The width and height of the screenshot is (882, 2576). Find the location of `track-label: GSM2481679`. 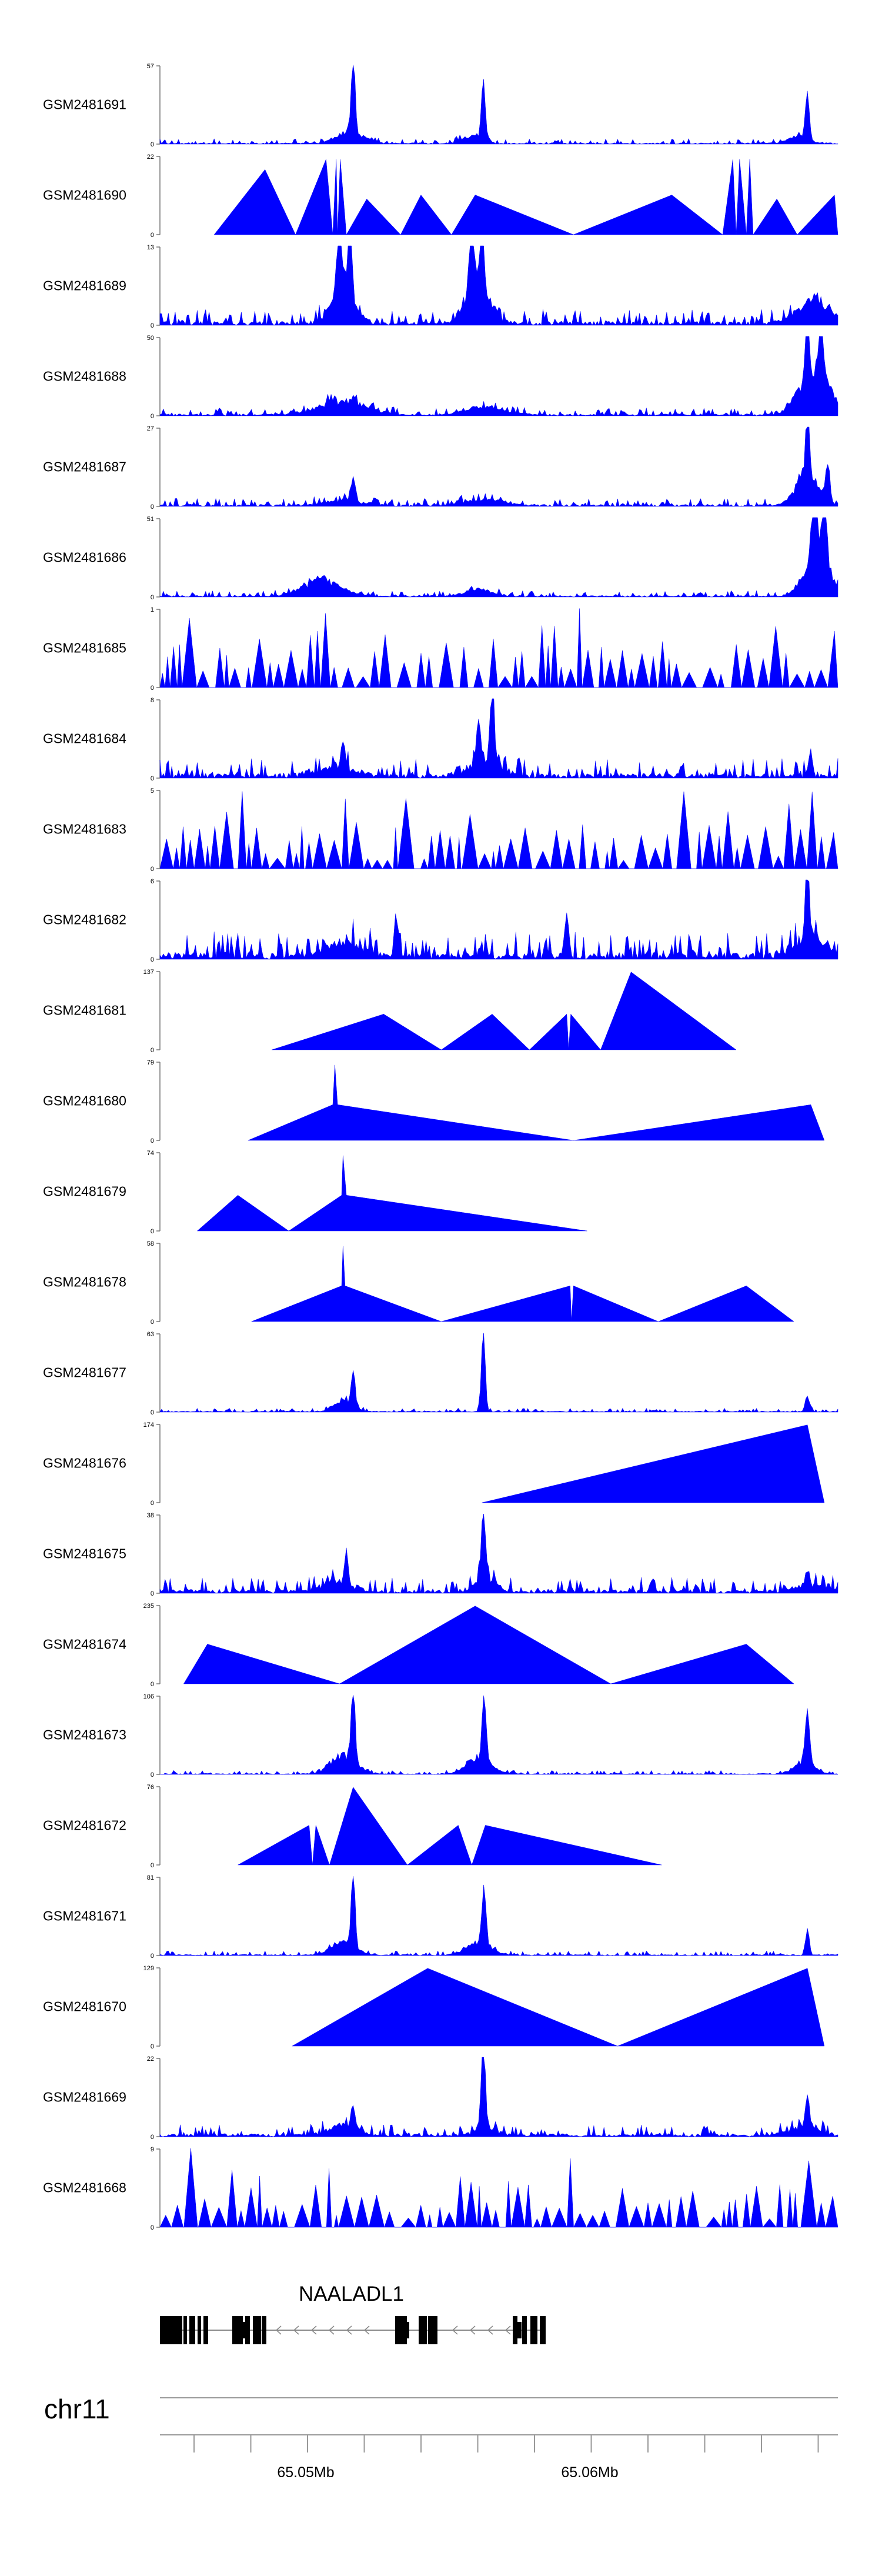

track-label: GSM2481679 is located at coordinates (84, 1191).